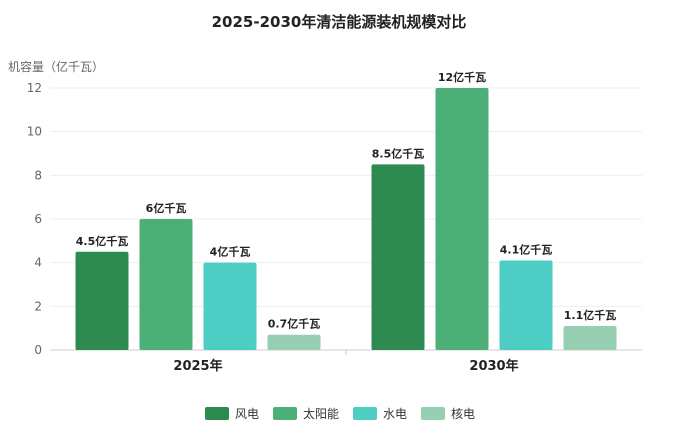  I want to click on legend-item: 核电, so click(448, 414).